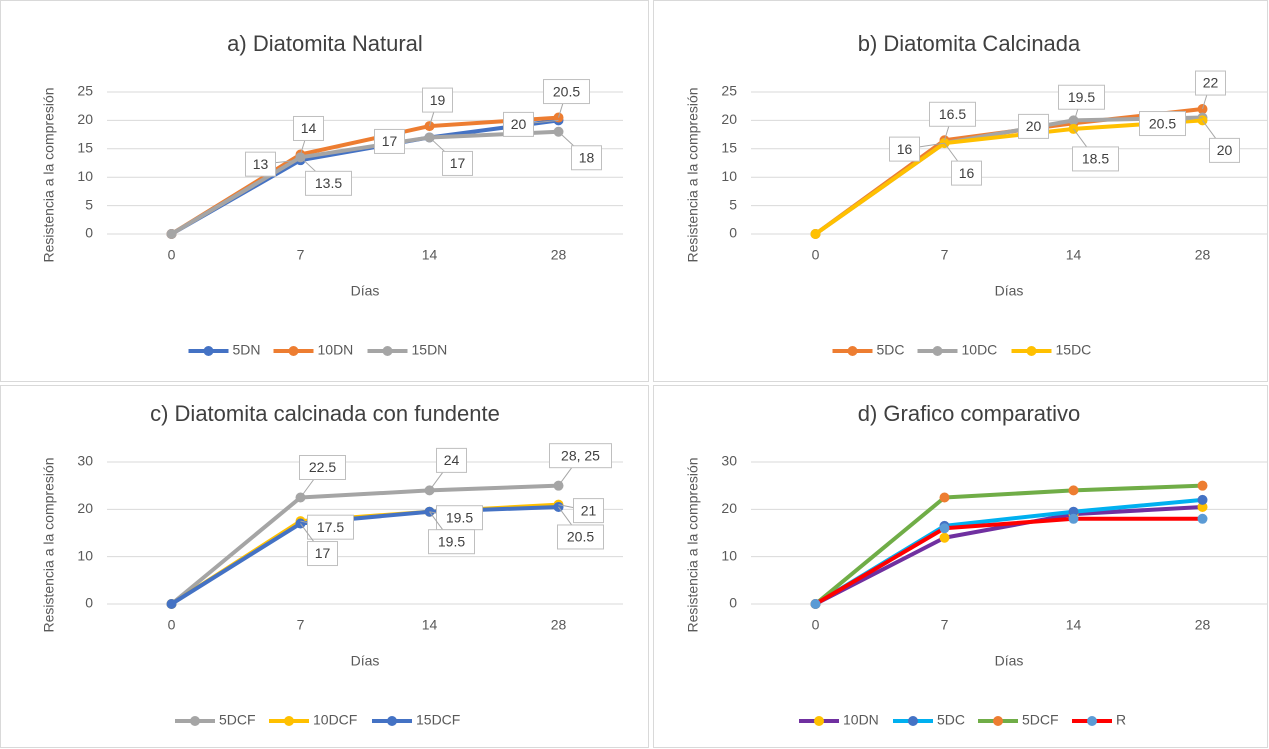 The width and height of the screenshot is (1269, 749). I want to click on legend-label: 5DN, so click(247, 350).